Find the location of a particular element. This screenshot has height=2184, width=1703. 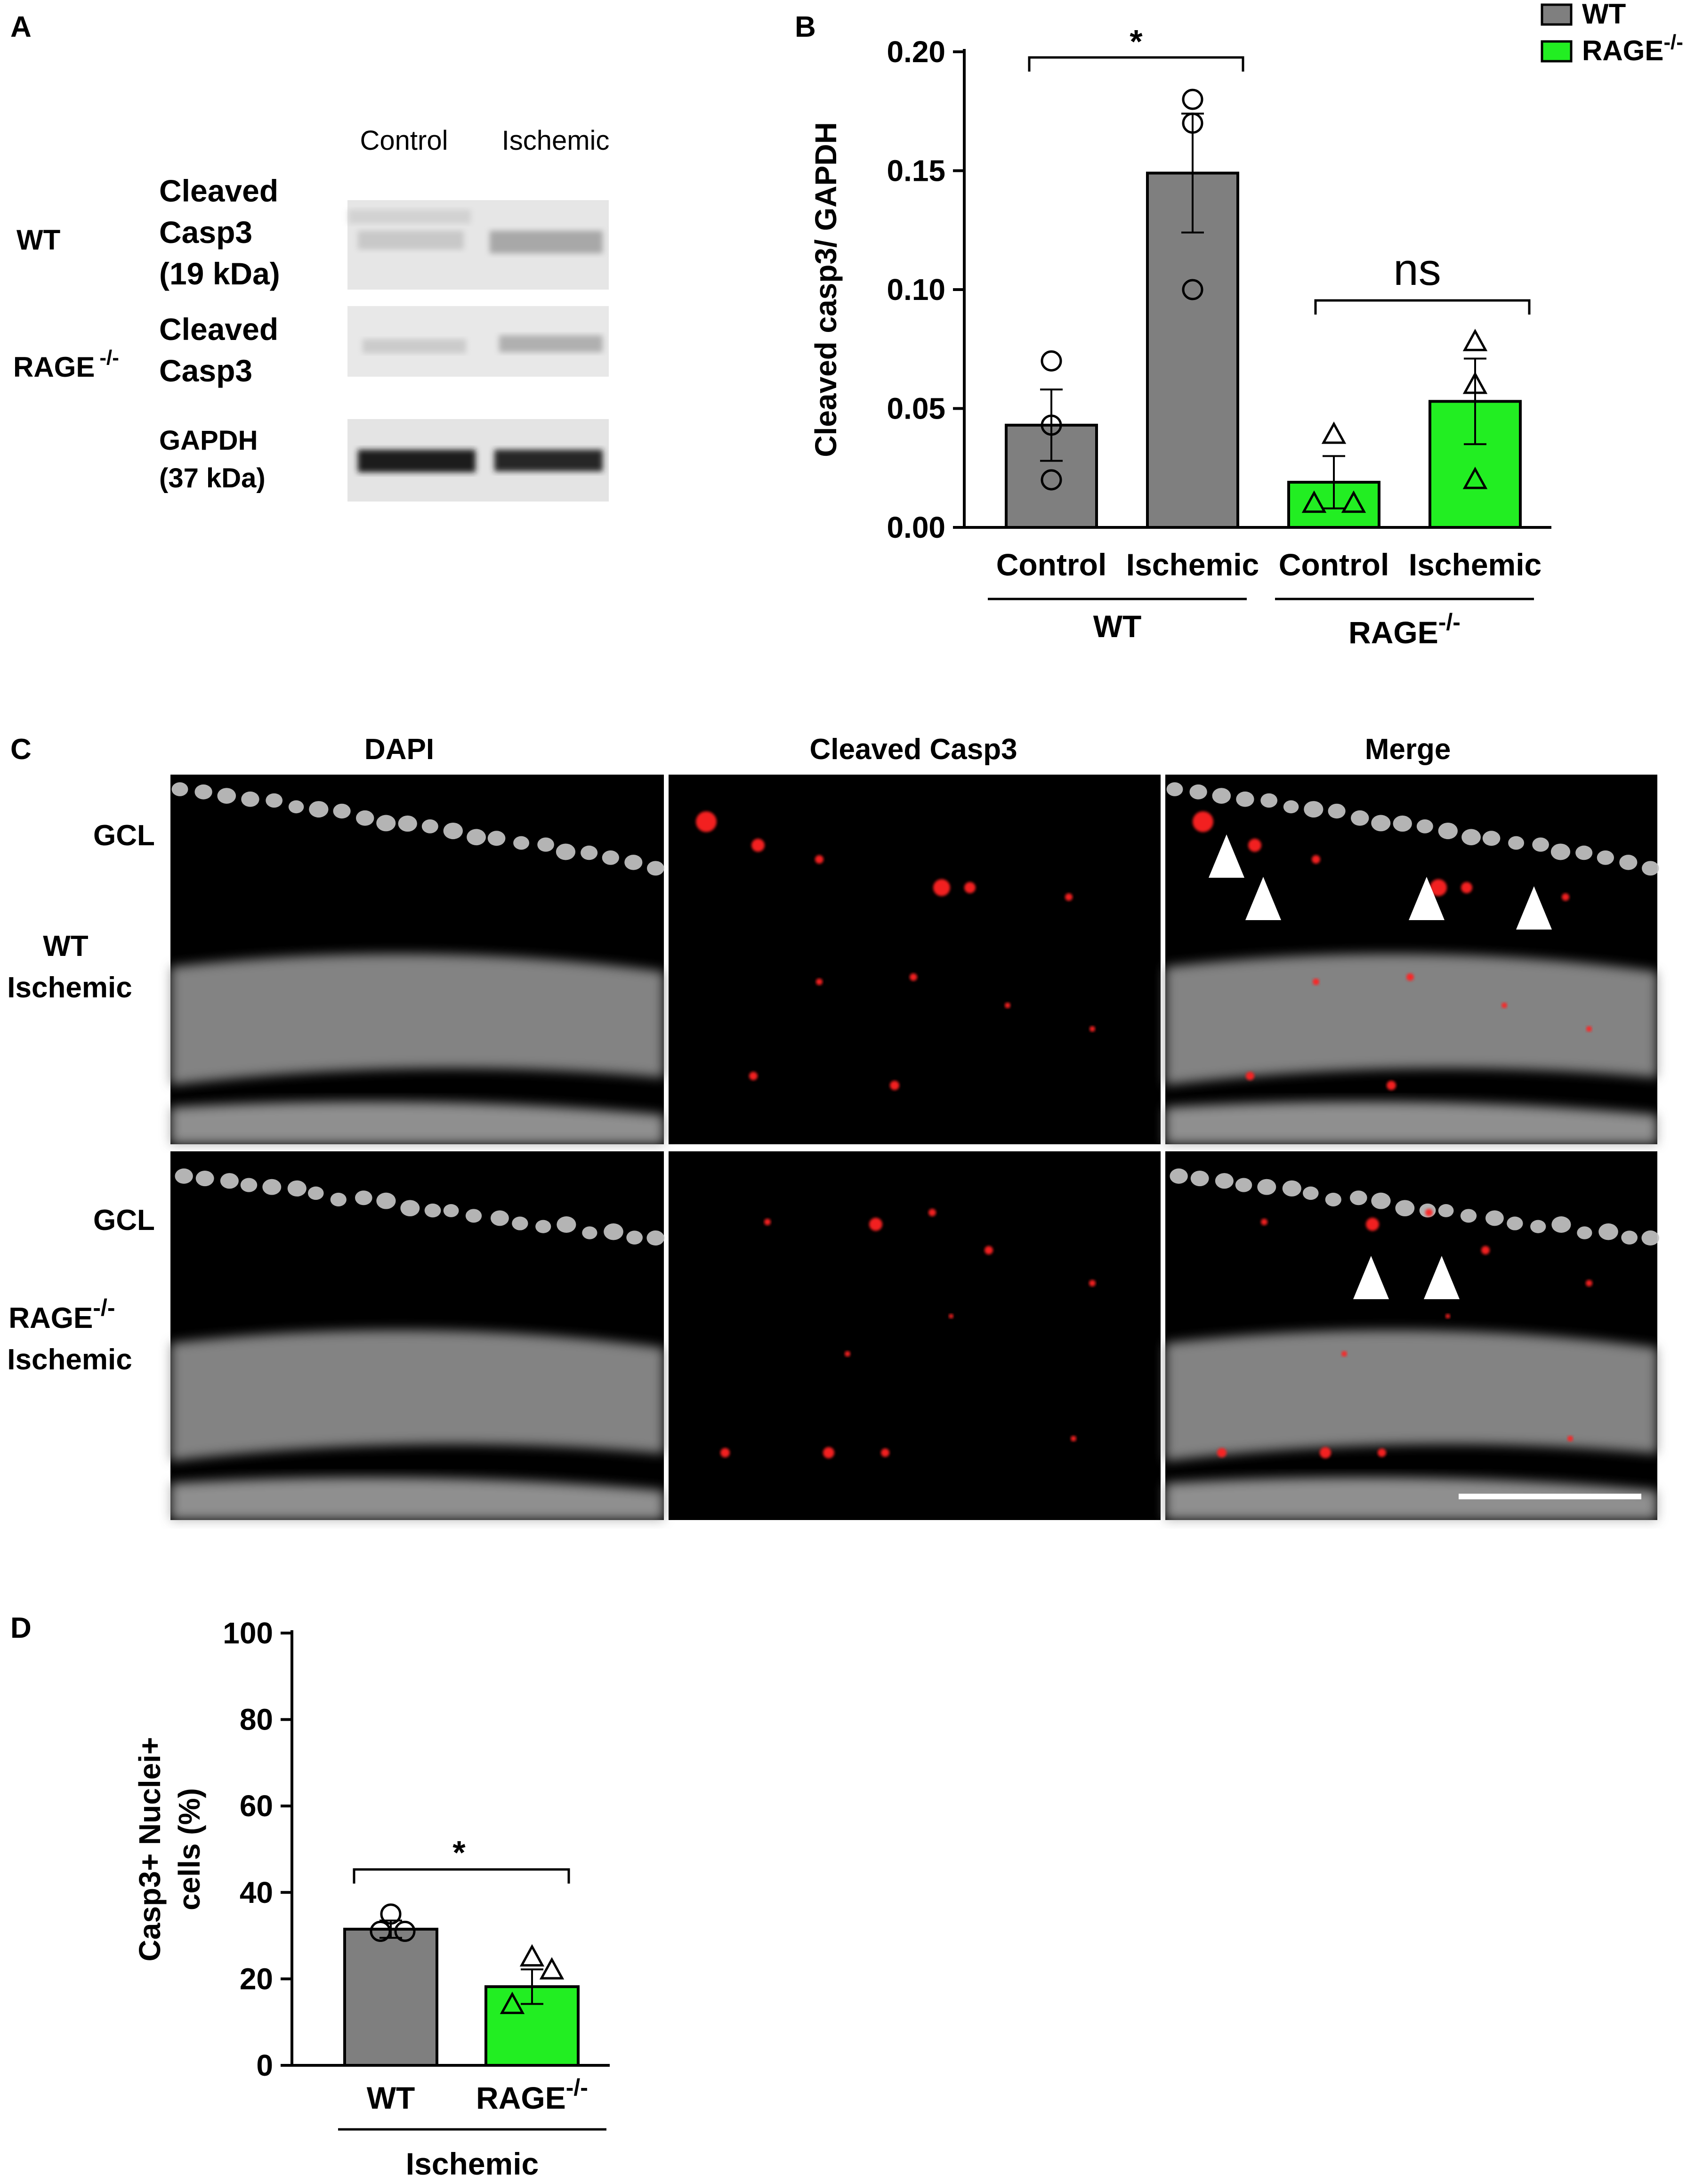

micrograph-r2-c1 is located at coordinates (418, 1335).